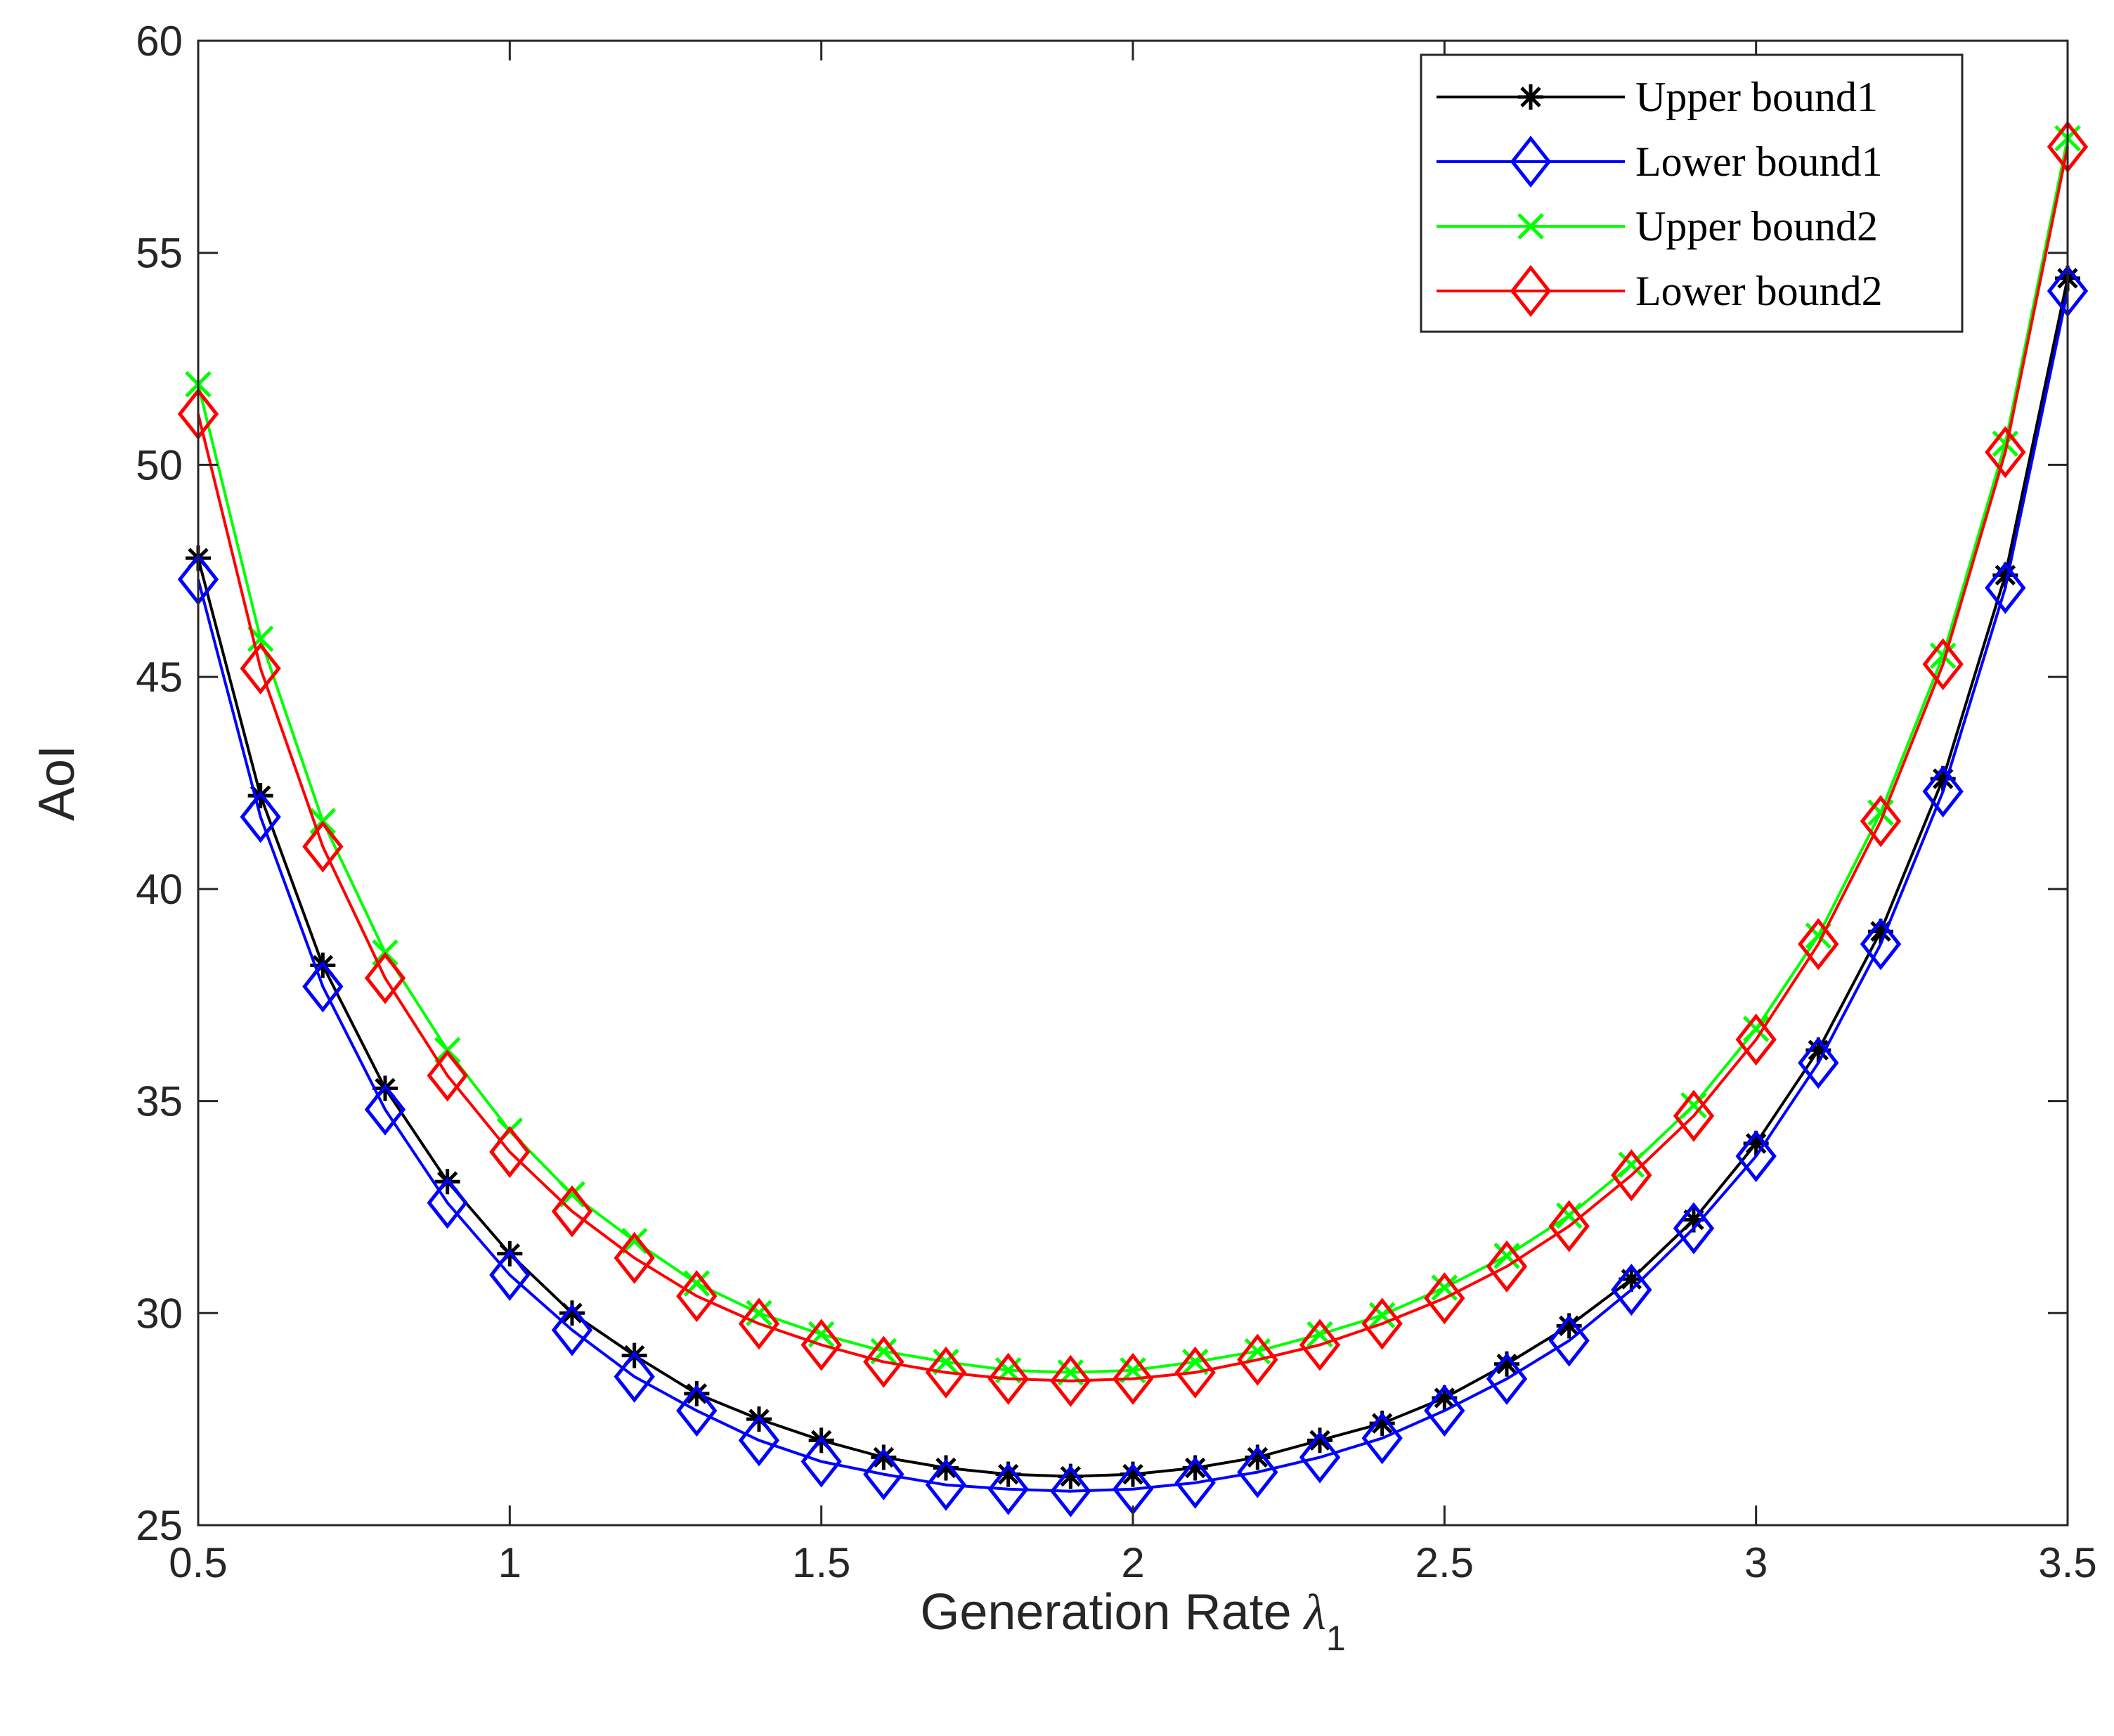 Image resolution: width=2114 pixels, height=1736 pixels. I want to click on legend-entry-upper-bound2: Upper bound2, so click(1657, 227).